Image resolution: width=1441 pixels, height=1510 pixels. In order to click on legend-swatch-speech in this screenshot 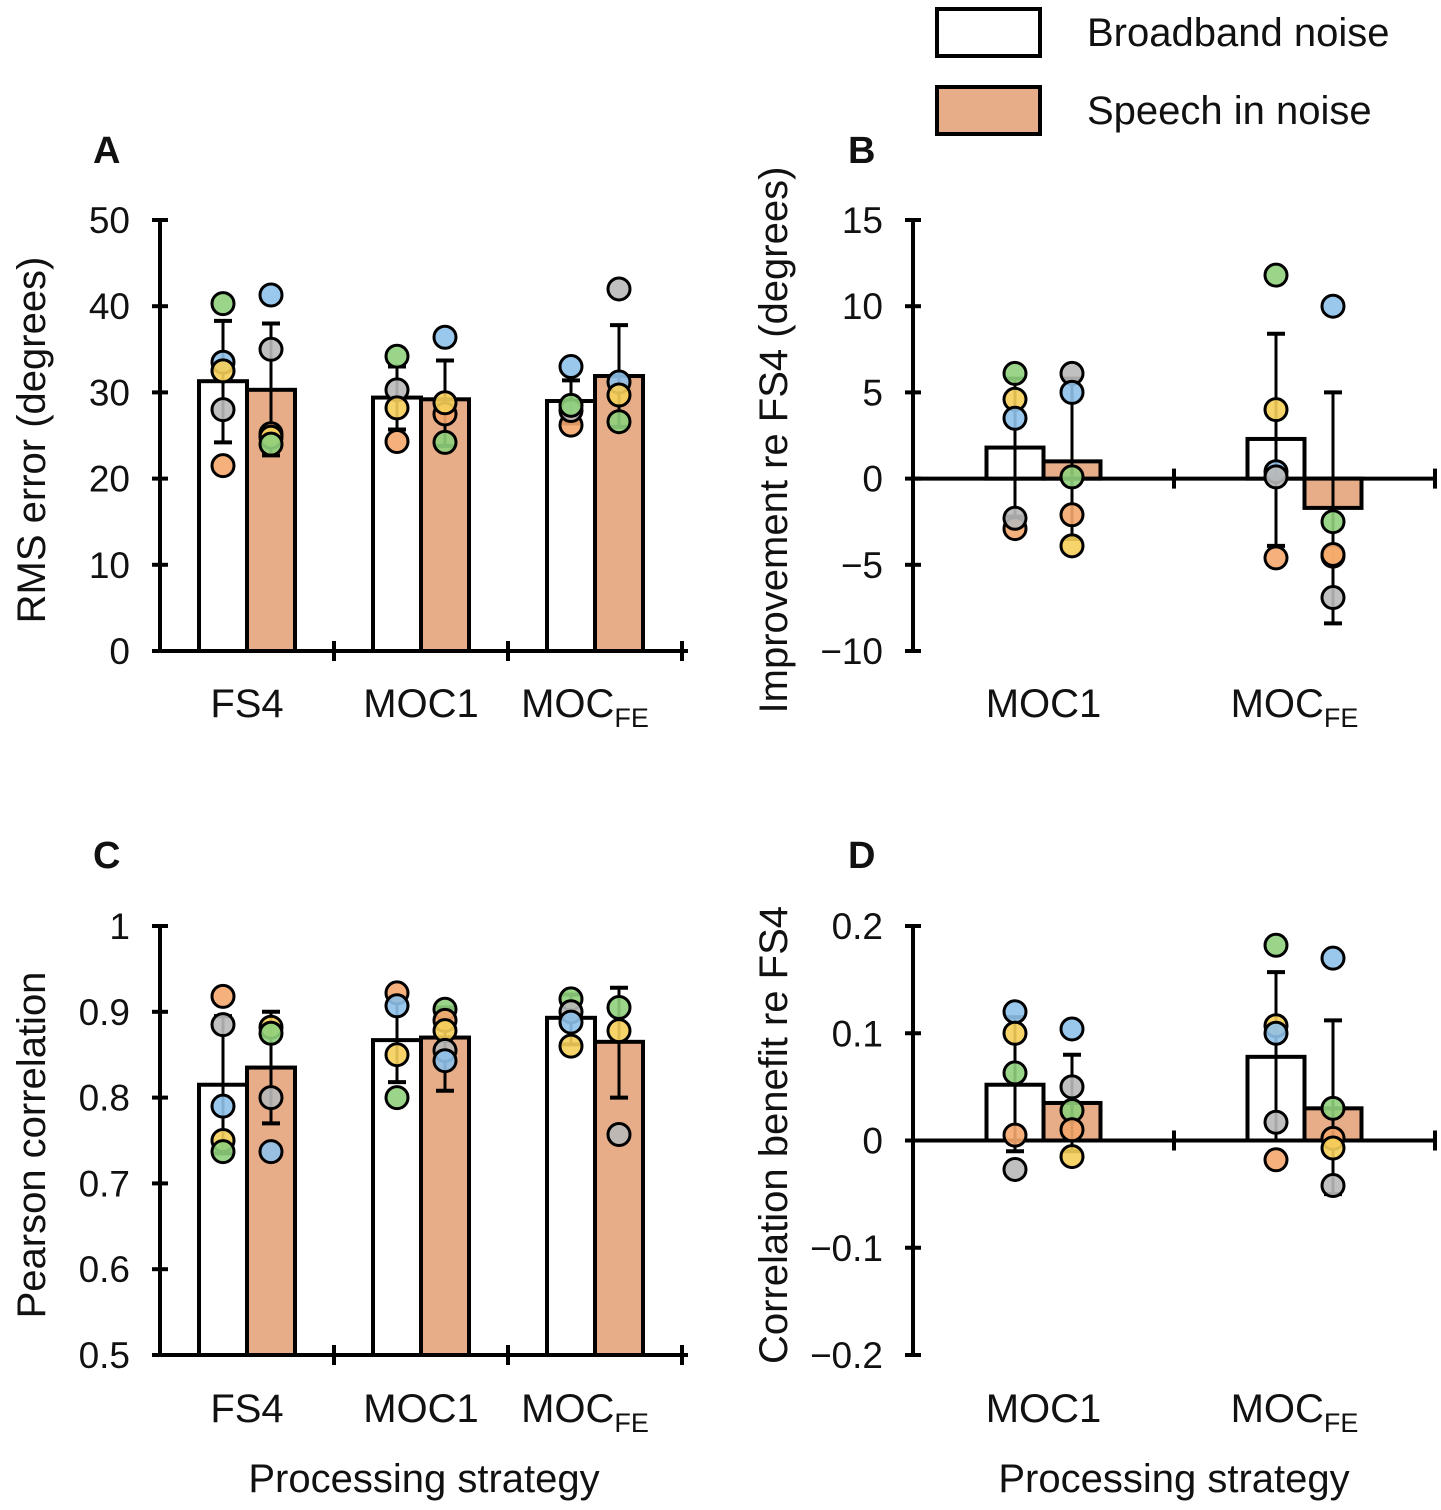, I will do `click(988, 110)`.